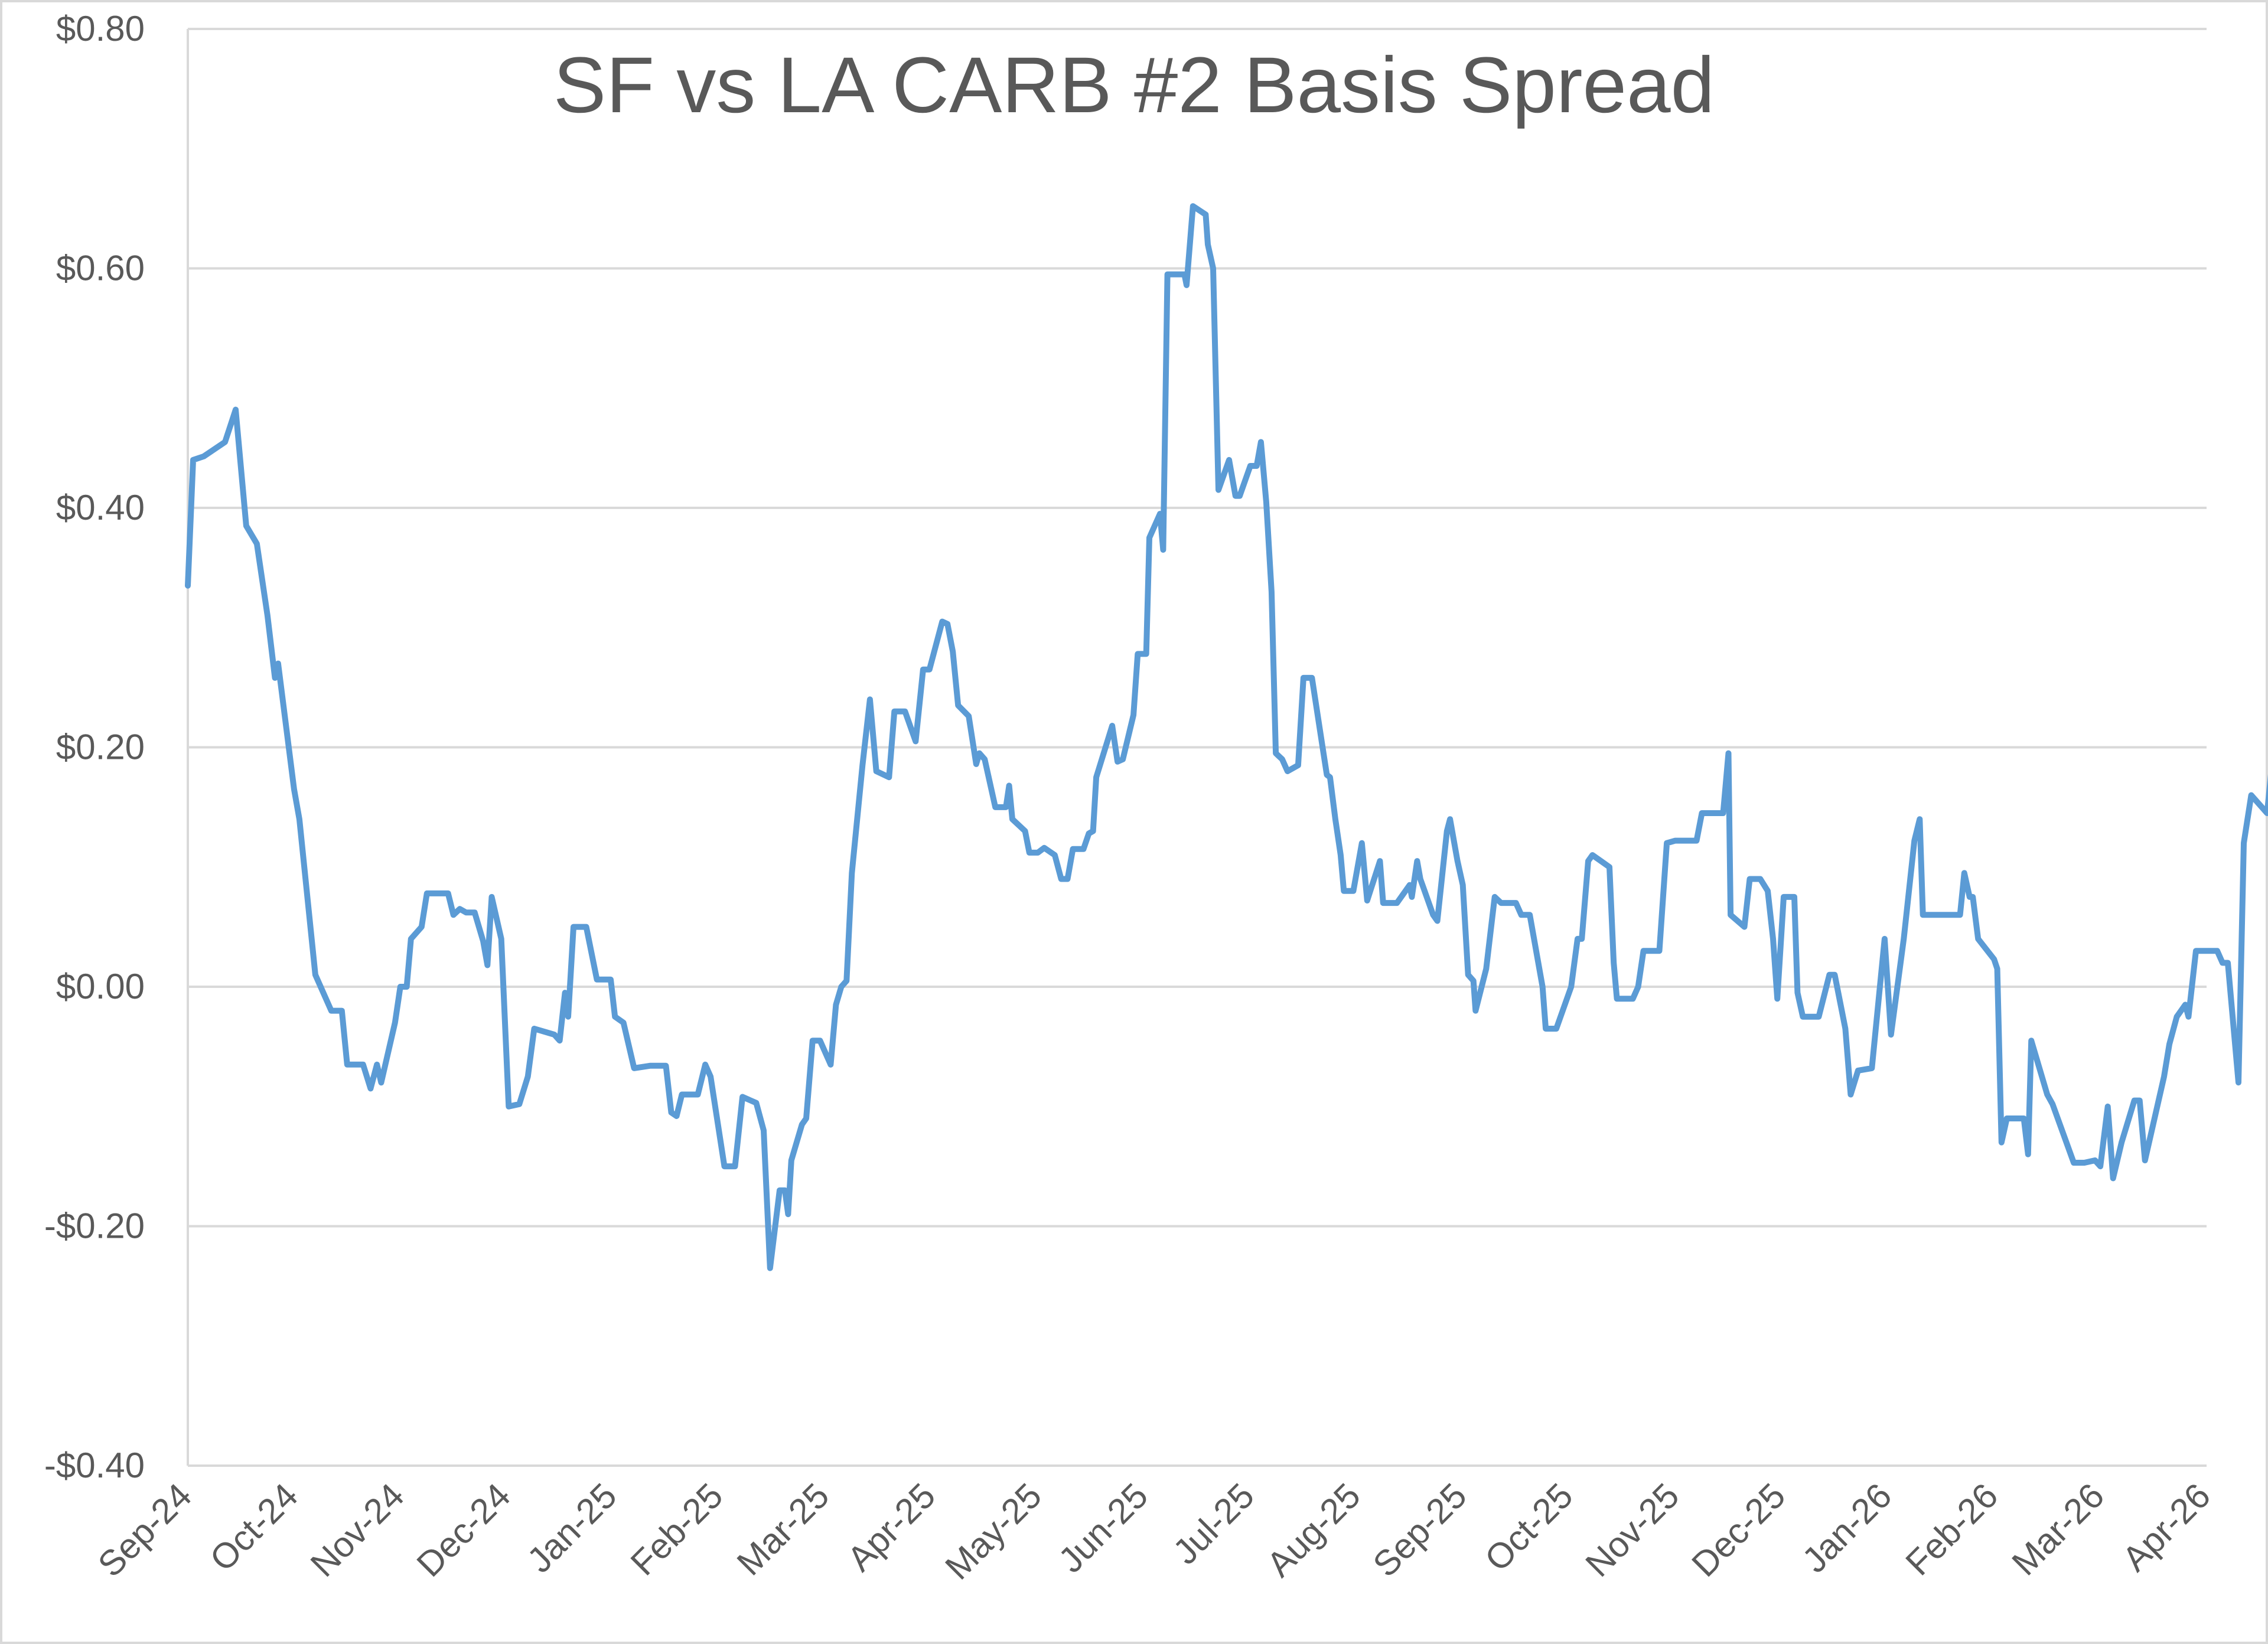 Image resolution: width=2268 pixels, height=1644 pixels. What do you see at coordinates (993, 1531) in the screenshot?
I see `x-tick-label: May-25` at bounding box center [993, 1531].